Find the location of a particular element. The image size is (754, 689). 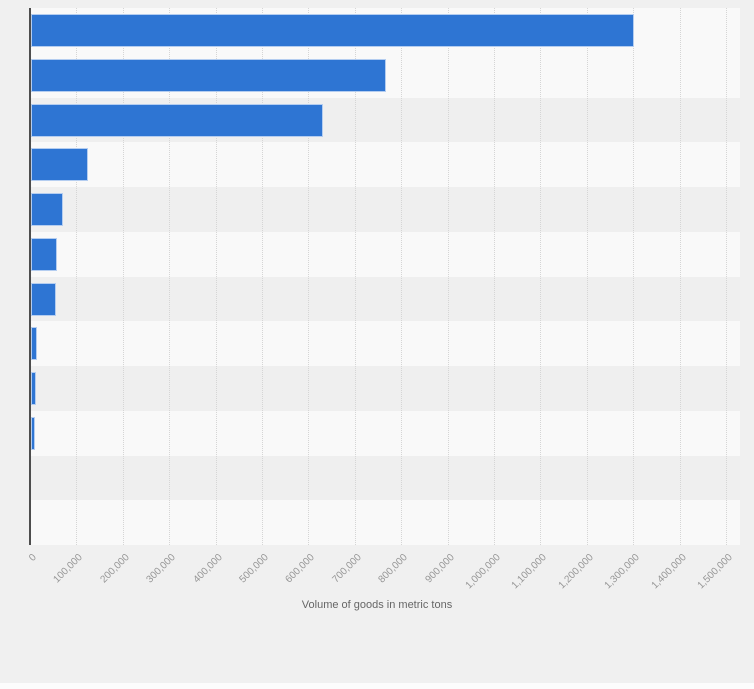

x-tick-label: 300,000 is located at coordinates (161, 569).